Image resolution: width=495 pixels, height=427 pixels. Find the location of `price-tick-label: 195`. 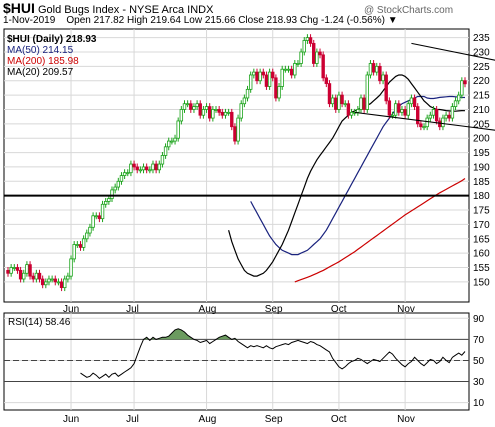

price-tick-label: 195 is located at coordinates (481, 153).